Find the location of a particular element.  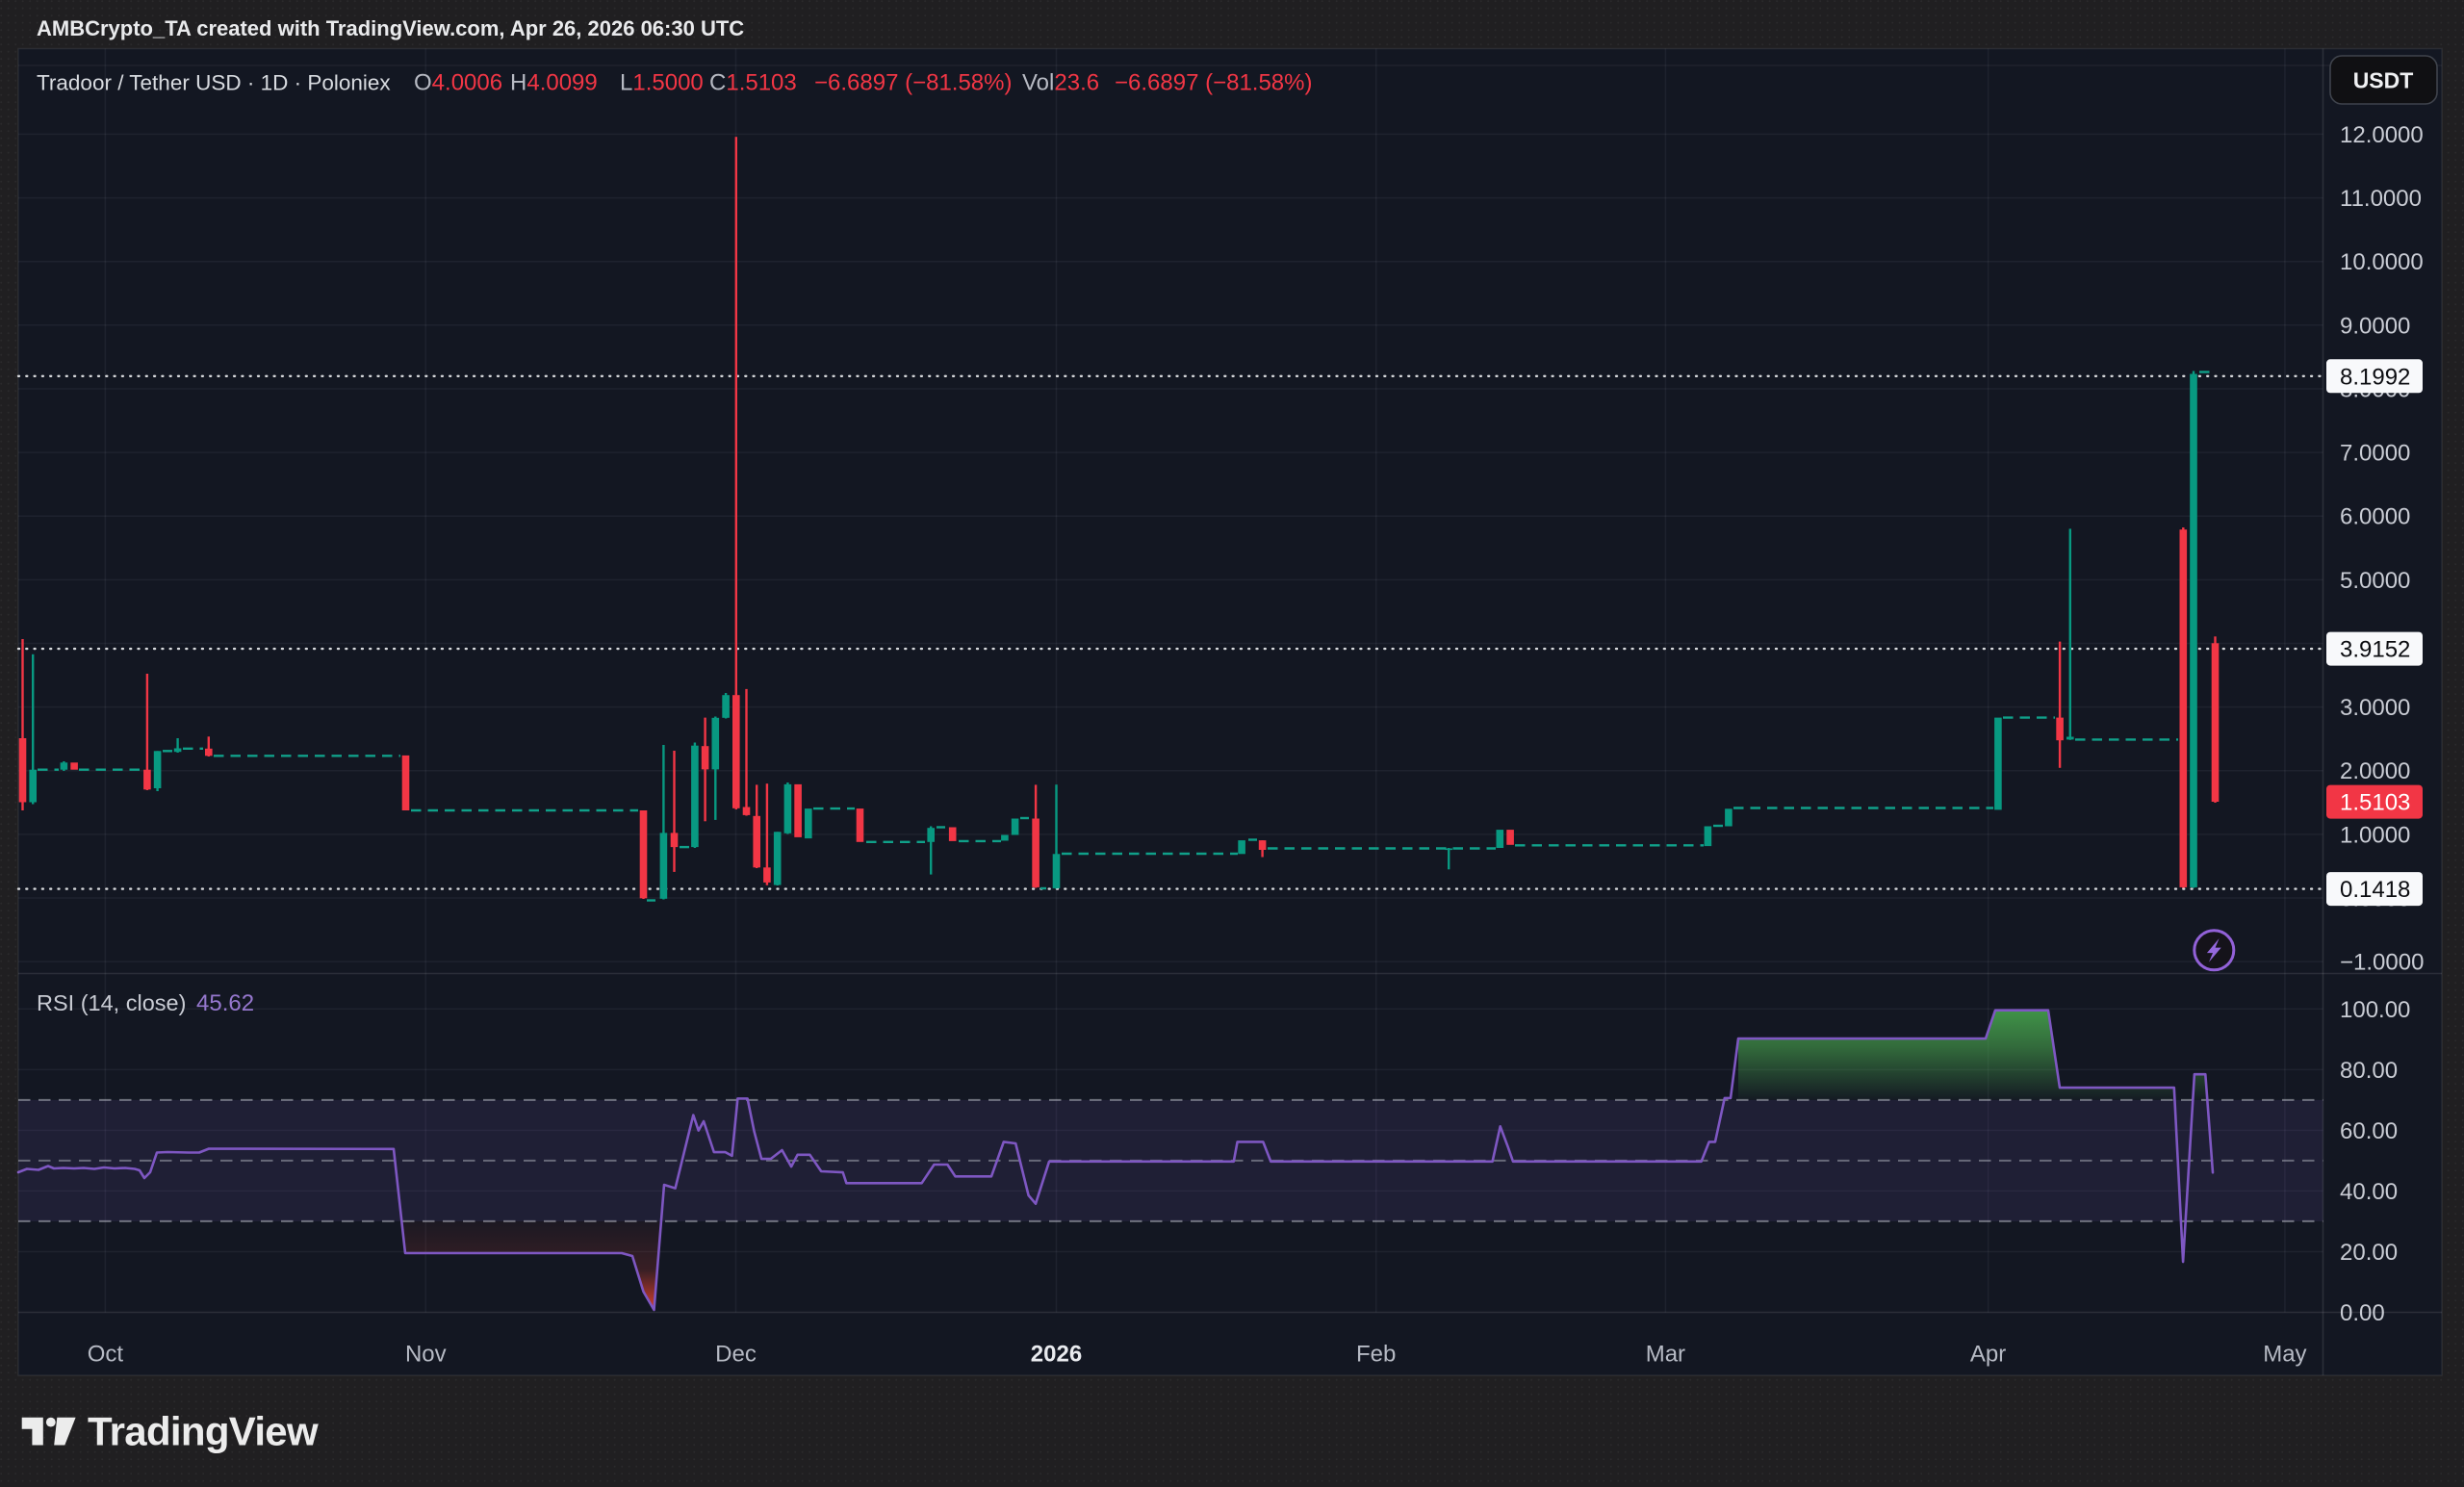

svg-text: 5.0000 is located at coordinates (2375, 581).